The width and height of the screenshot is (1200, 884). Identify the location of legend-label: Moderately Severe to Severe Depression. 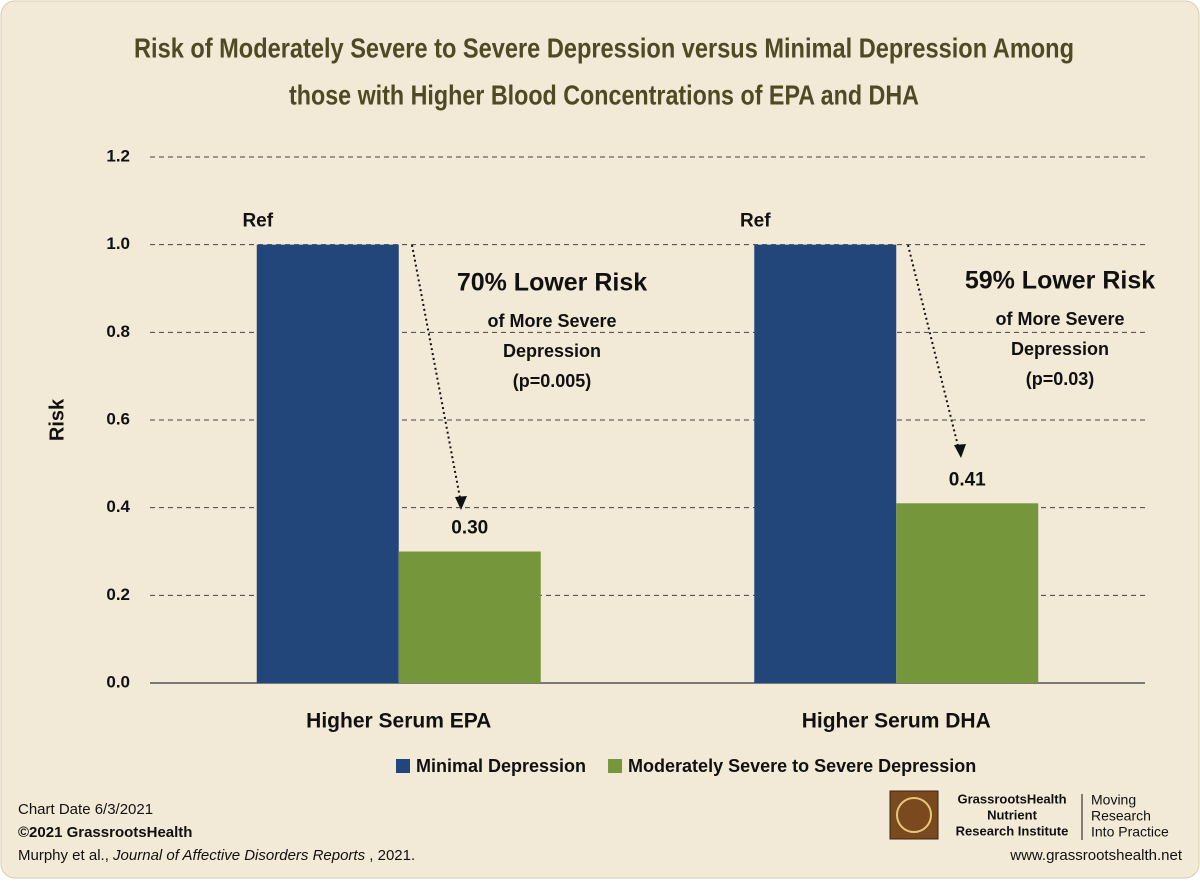
(802, 766).